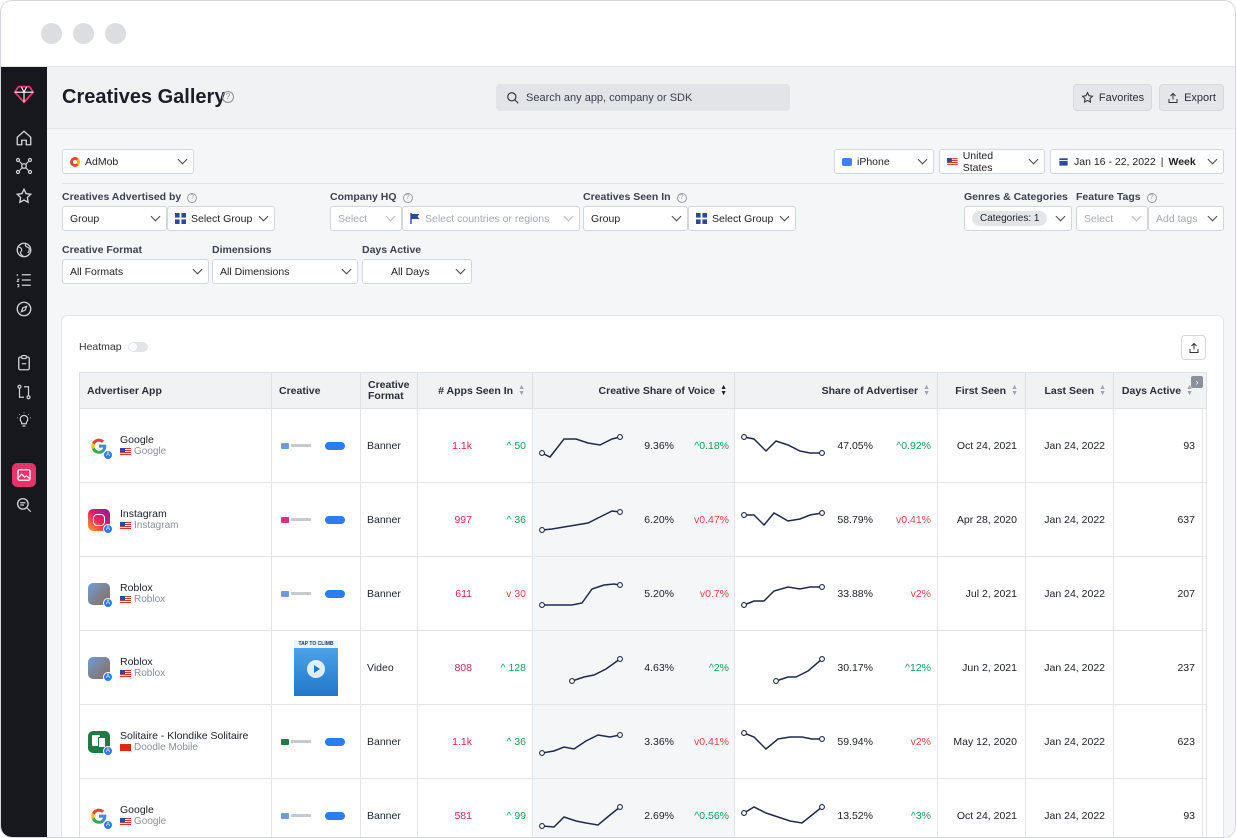 Image resolution: width=1236 pixels, height=838 pixels. I want to click on sov-delta: ^0.18%, so click(711, 445).